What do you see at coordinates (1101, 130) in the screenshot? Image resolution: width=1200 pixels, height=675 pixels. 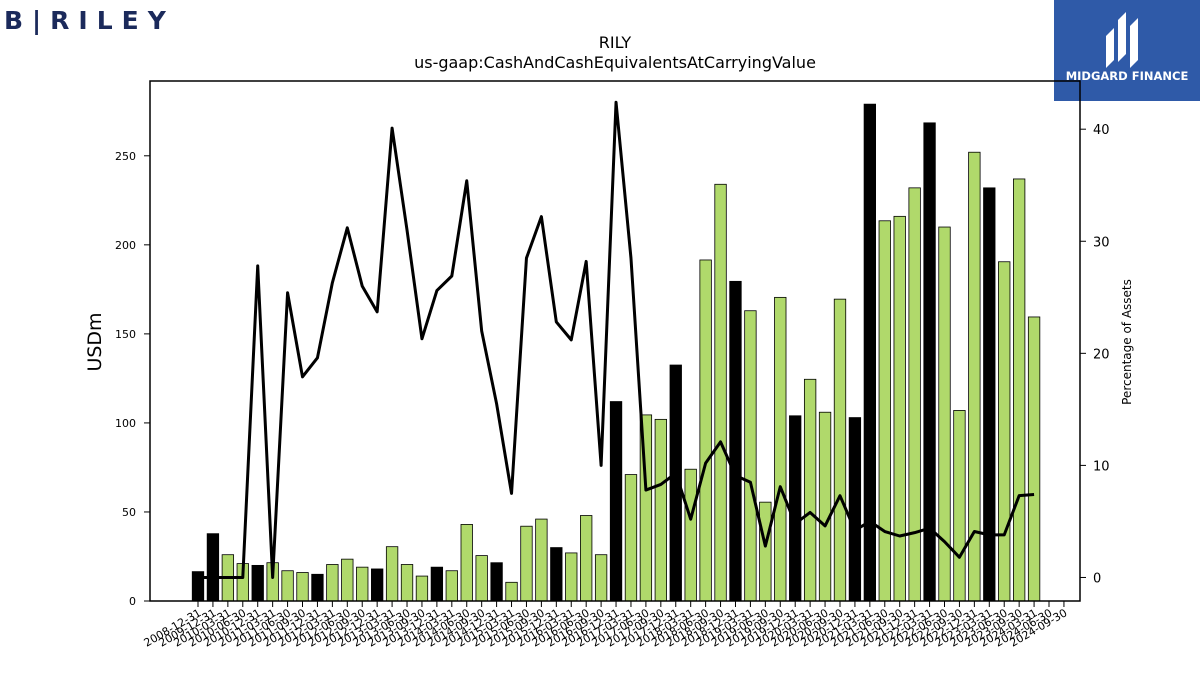 I see `y2-tick-label: 40` at bounding box center [1101, 130].